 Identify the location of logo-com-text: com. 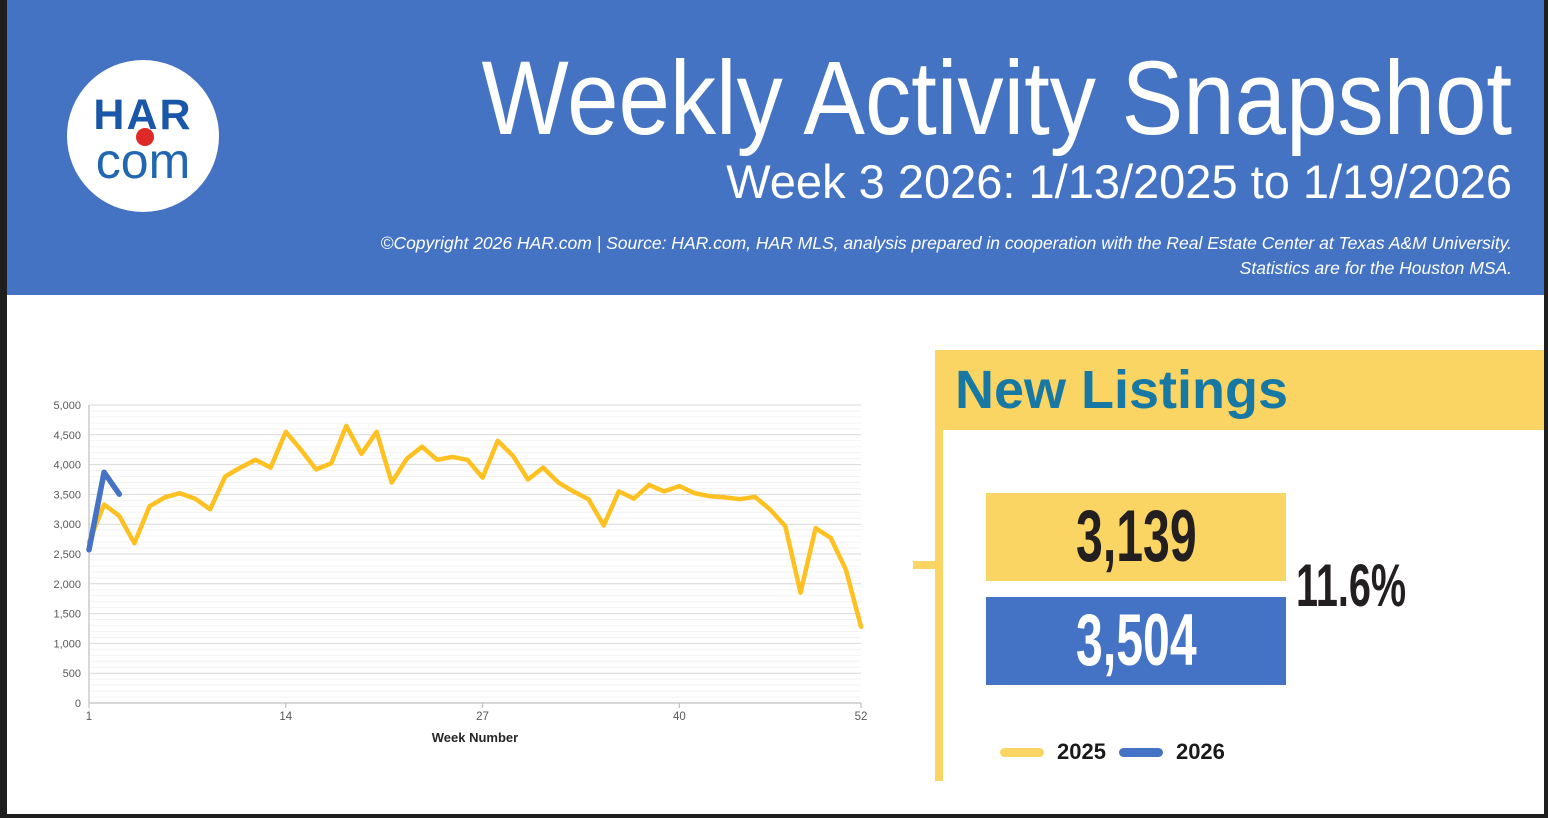
(143, 161).